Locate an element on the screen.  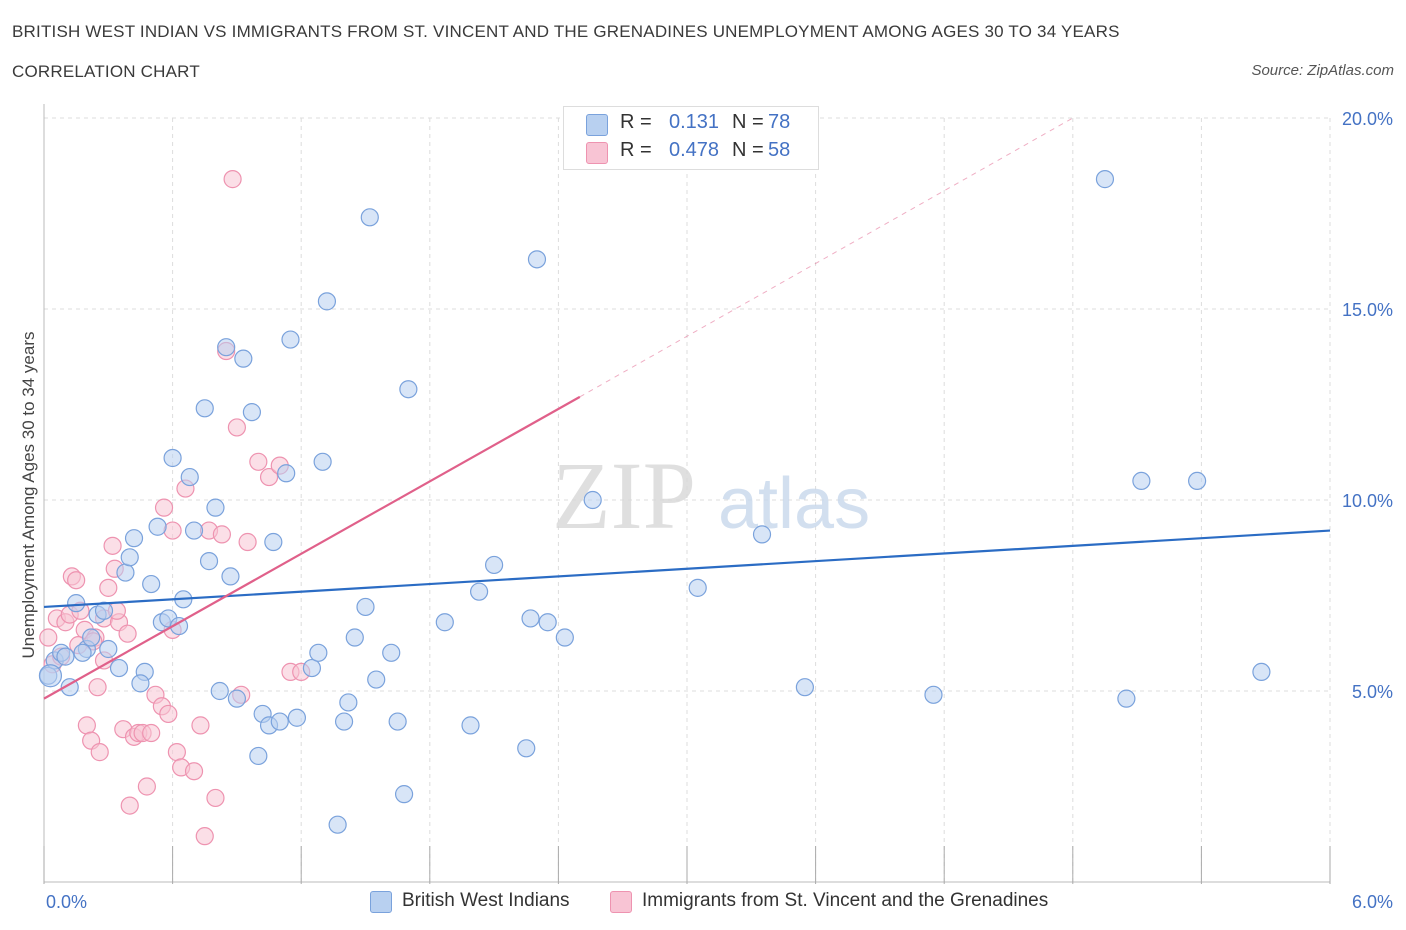
legend-n-value: 58 is located at coordinates (779, 150).